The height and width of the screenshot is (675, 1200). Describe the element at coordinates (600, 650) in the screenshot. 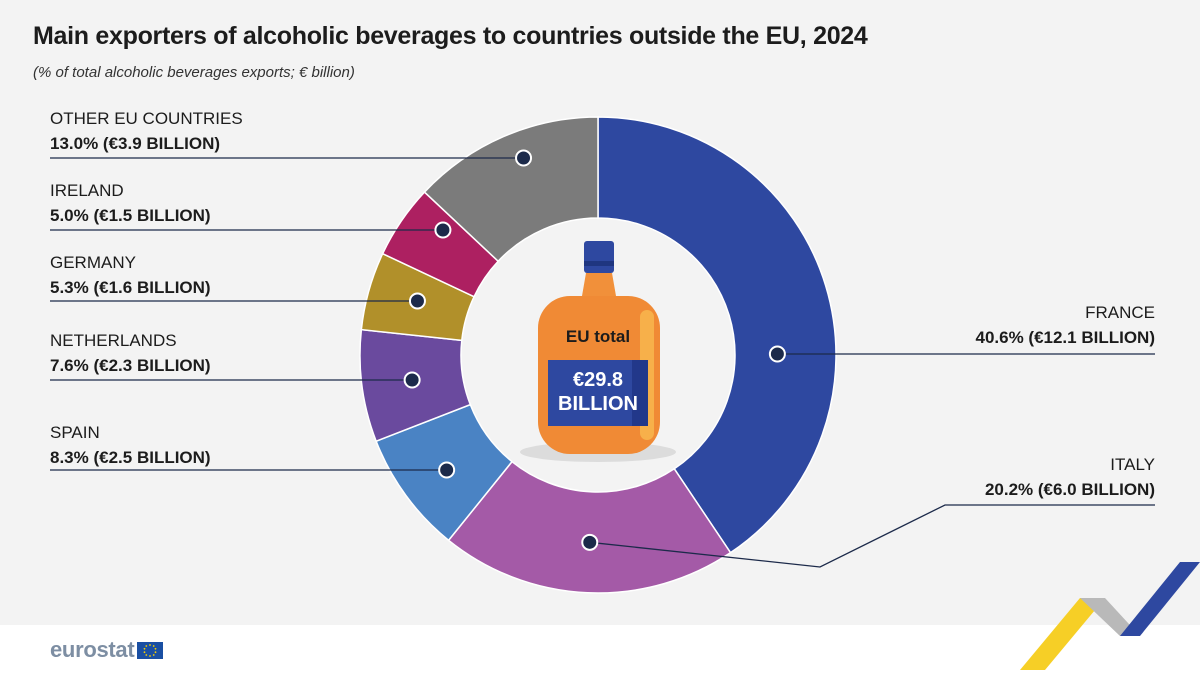

I see `footer-bar` at that location.